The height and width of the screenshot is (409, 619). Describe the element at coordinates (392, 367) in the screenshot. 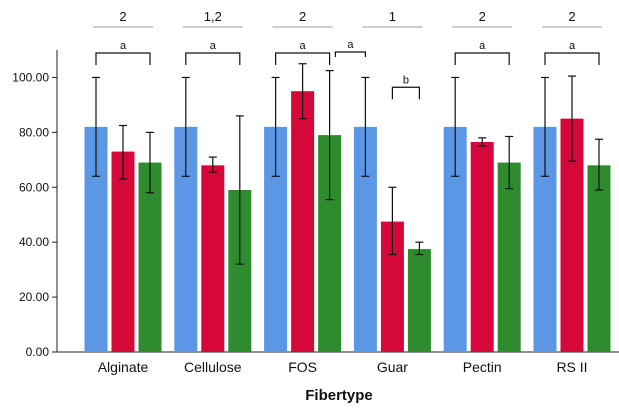

I see `x-tick-label: Guar` at that location.